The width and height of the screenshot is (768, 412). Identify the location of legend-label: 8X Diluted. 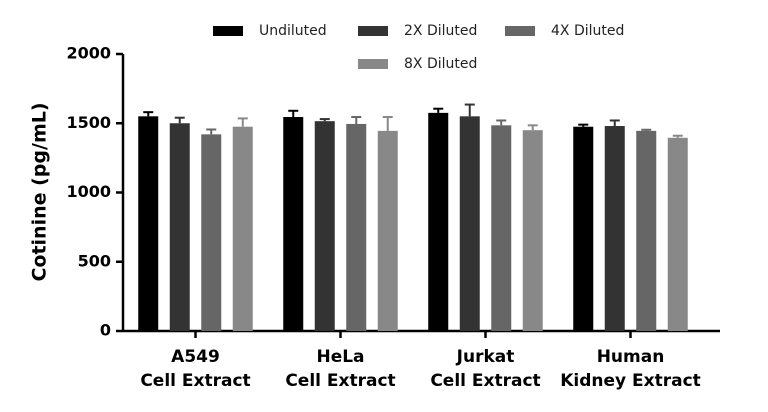
(440, 64).